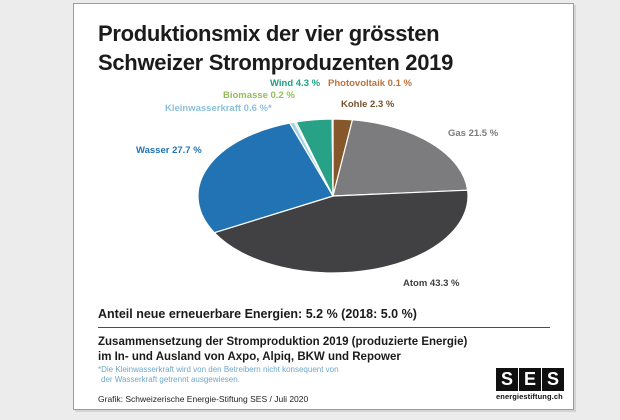 The height and width of the screenshot is (420, 620). I want to click on pie-label-gas: Gas 21.5 %, so click(473, 133).